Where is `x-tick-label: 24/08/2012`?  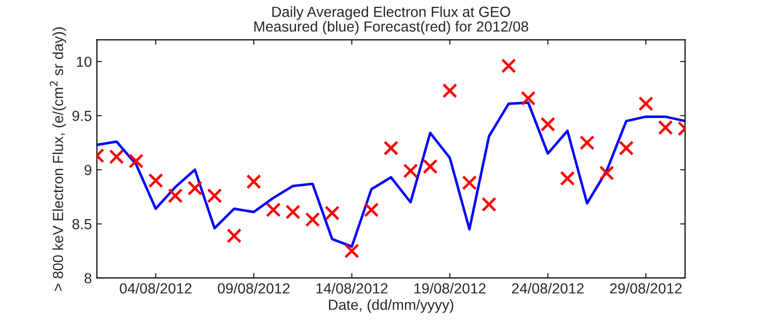 x-tick-label: 24/08/2012 is located at coordinates (548, 288).